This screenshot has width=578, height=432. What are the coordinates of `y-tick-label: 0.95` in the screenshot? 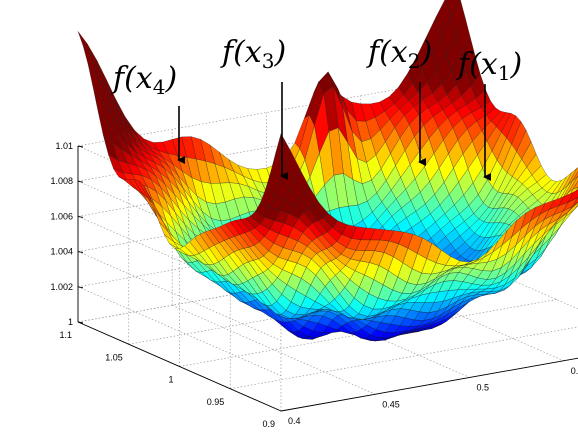 It's located at (216, 402).